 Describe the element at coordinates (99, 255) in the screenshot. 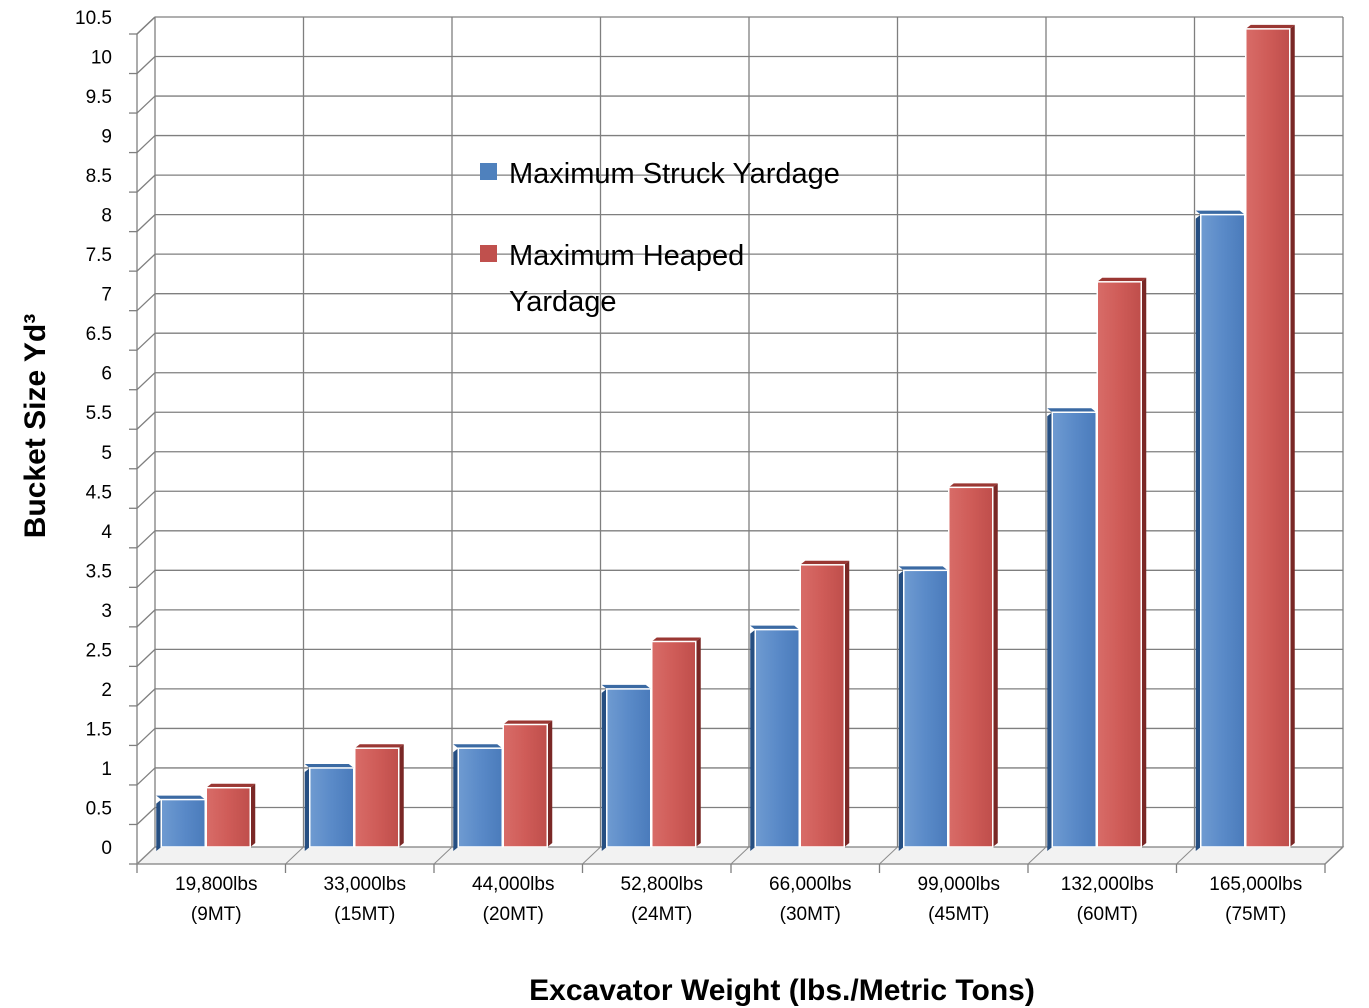

I see `y-tick-label: 7.5` at that location.